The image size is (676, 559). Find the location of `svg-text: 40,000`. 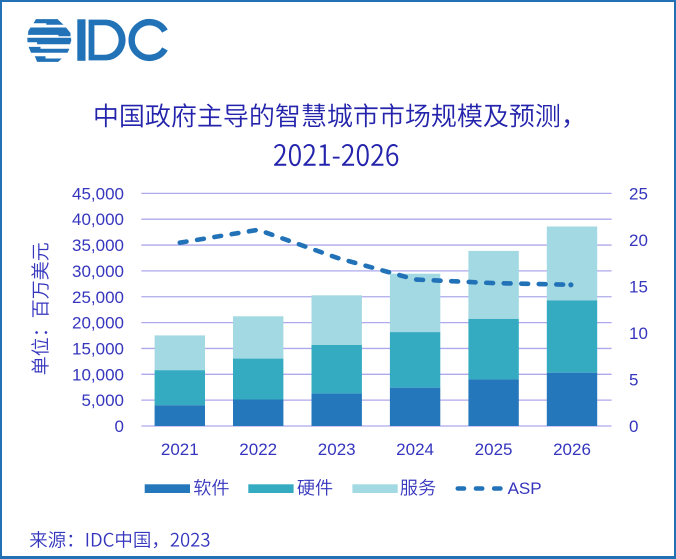

svg-text: 40,000 is located at coordinates (98, 219).